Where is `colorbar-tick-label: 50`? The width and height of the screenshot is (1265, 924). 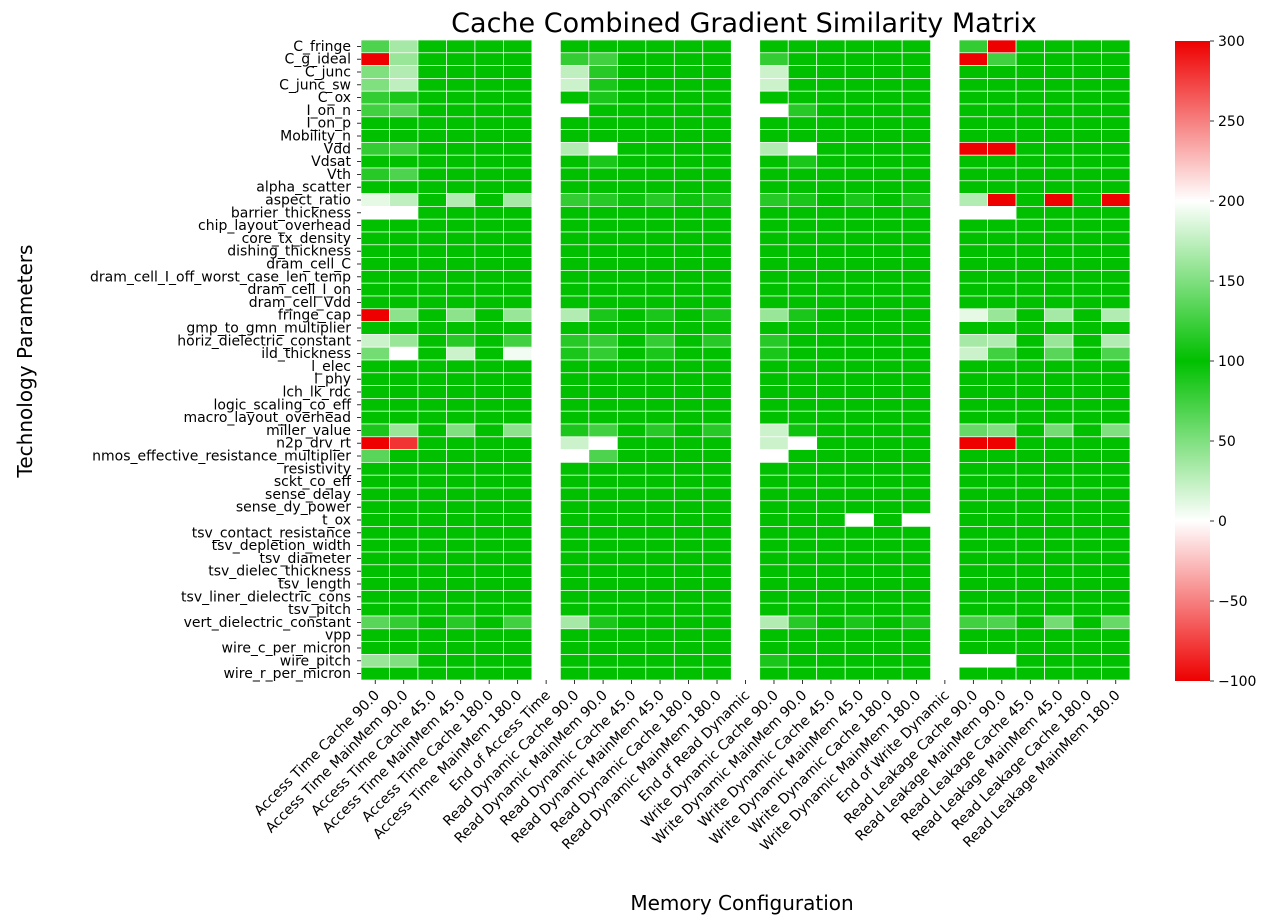
colorbar-tick-label: 50 is located at coordinates (1227, 442).